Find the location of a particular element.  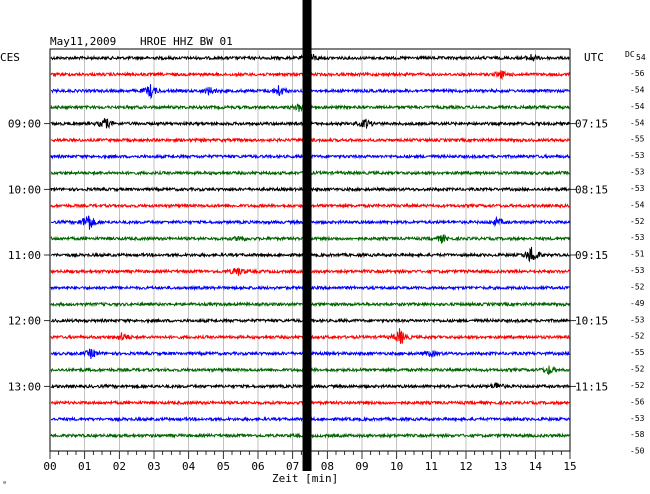

x-tick-label: 08 is located at coordinates (327, 466).